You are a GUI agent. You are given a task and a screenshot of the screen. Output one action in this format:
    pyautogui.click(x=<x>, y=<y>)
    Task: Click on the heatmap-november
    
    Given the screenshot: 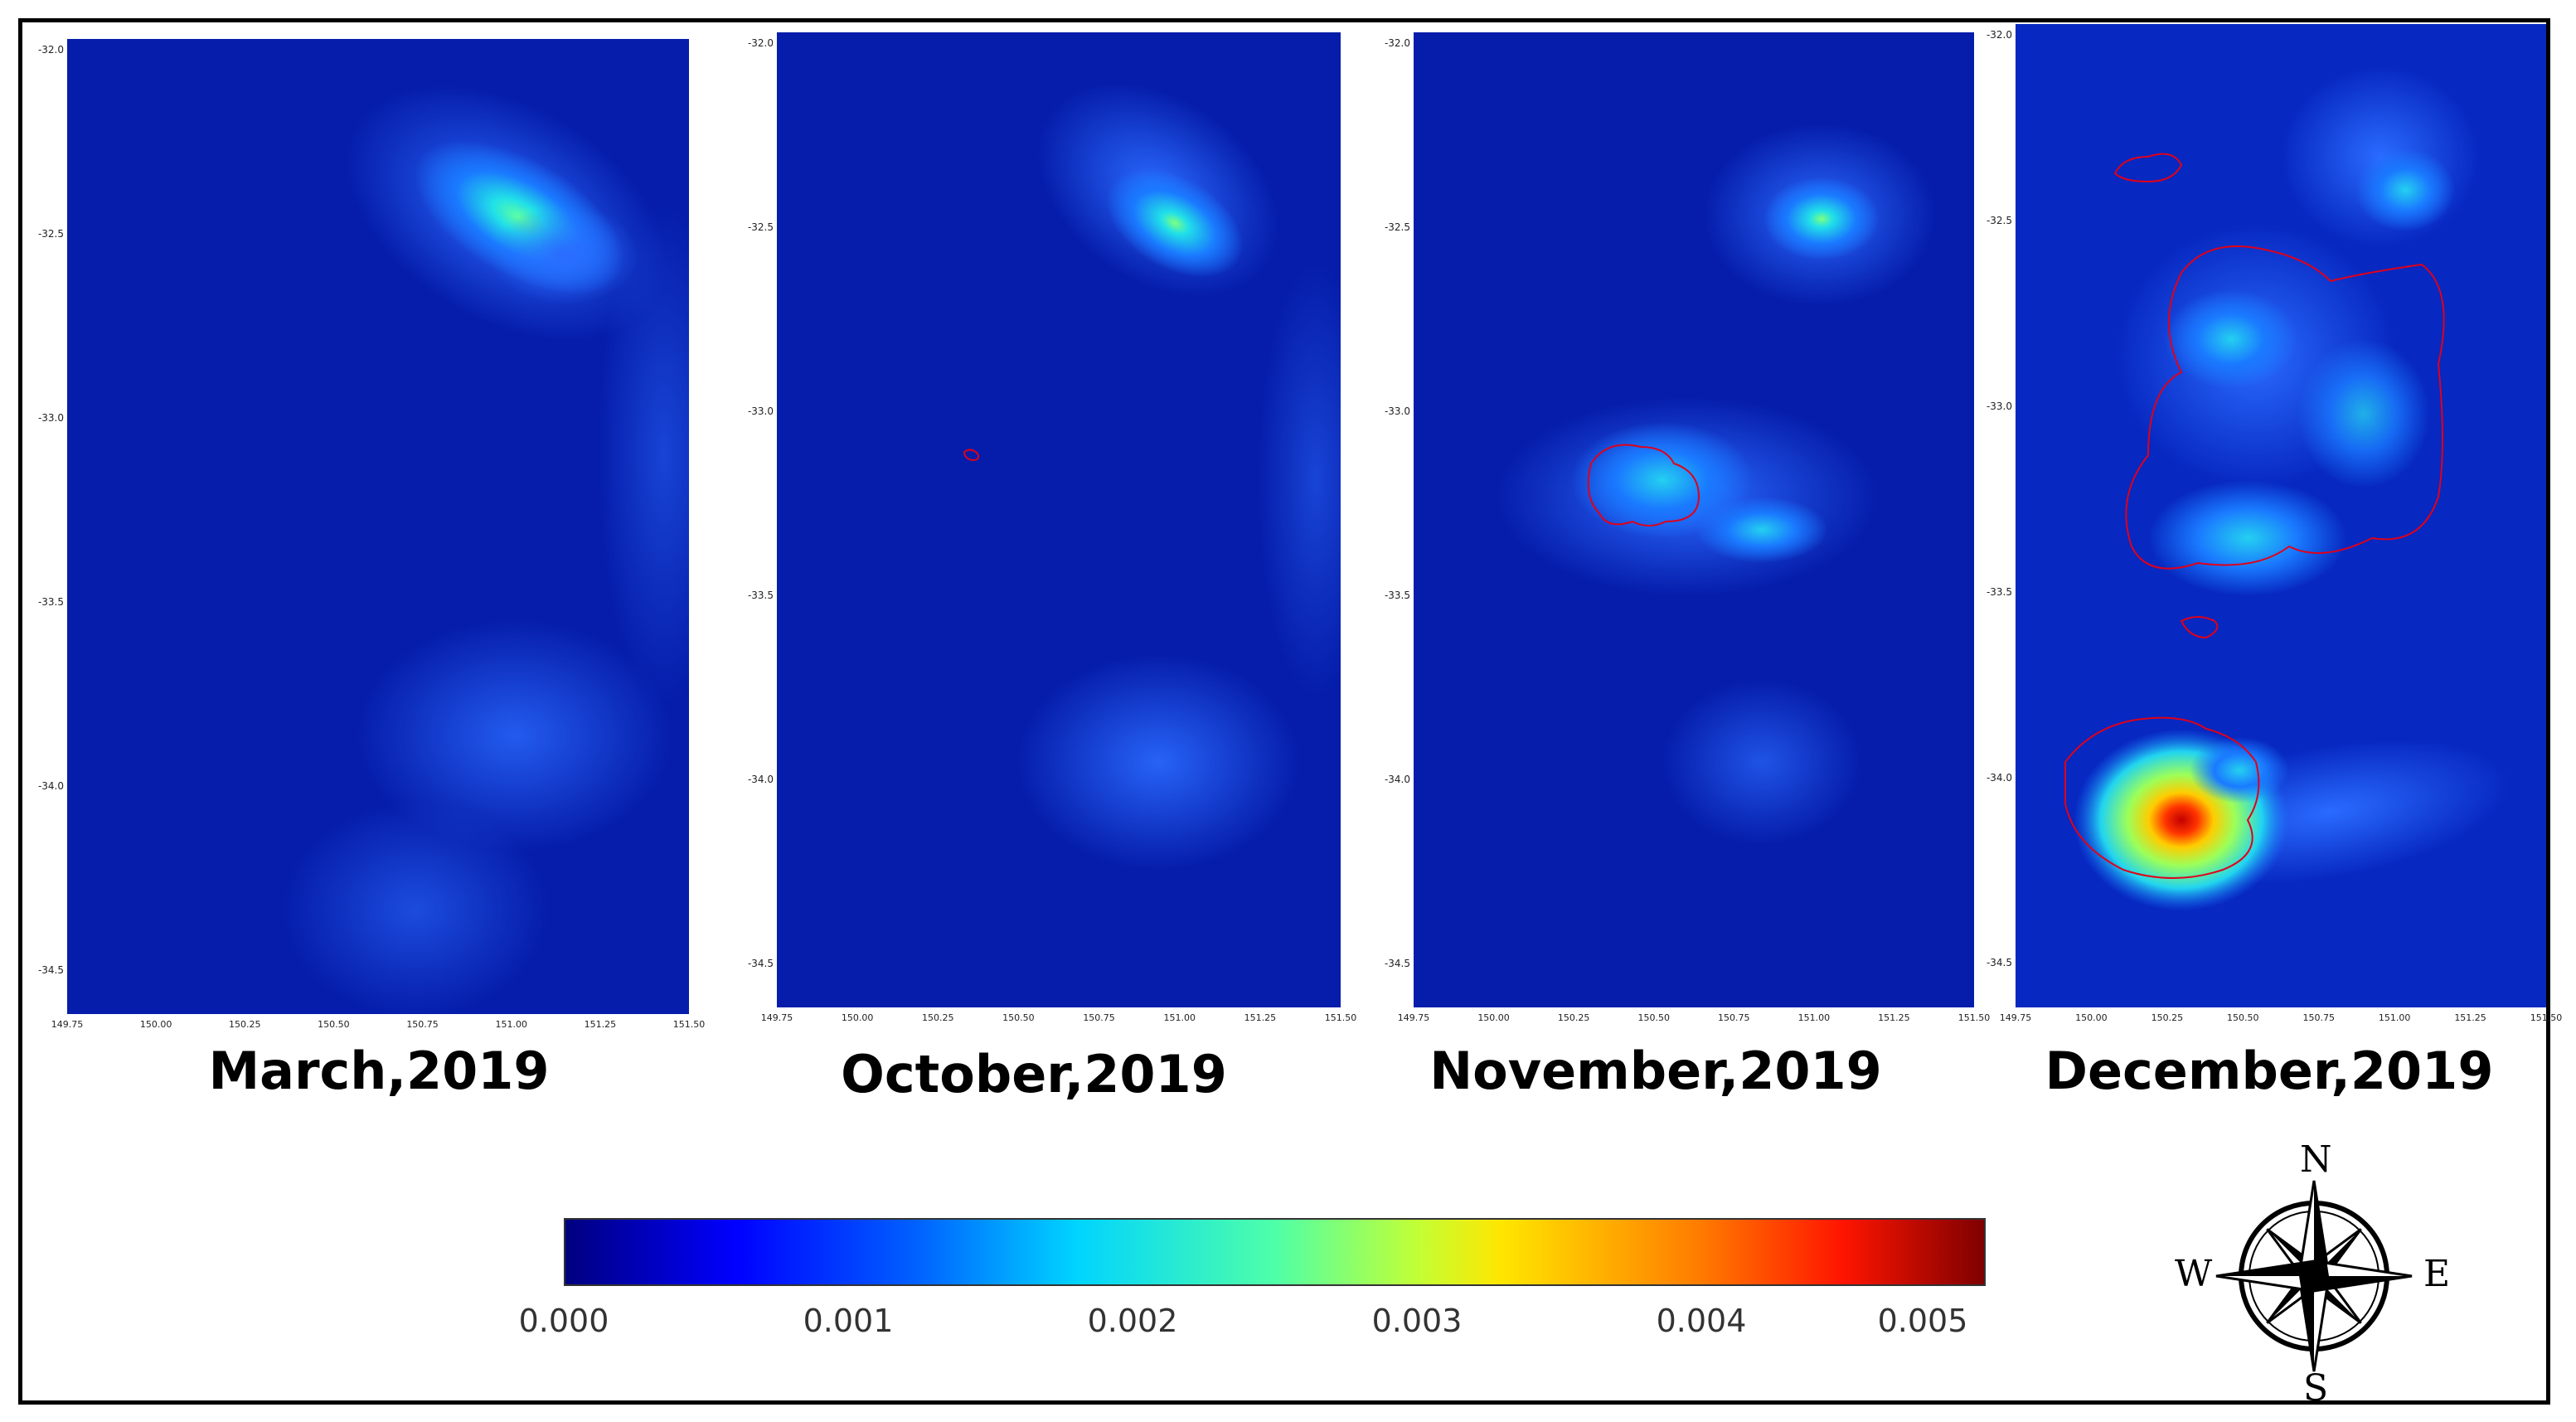 What is the action you would take?
    pyautogui.click(x=1694, y=519)
    